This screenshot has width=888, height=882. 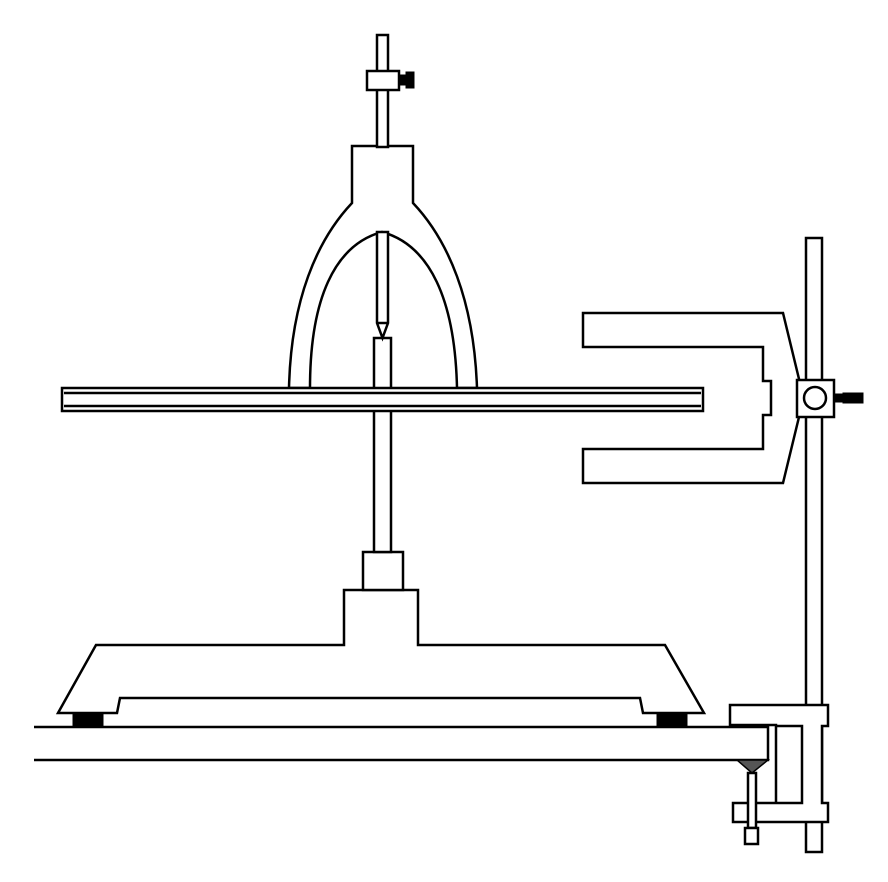 I want to click on c-clamp-screw-handle, so click(x=751, y=836).